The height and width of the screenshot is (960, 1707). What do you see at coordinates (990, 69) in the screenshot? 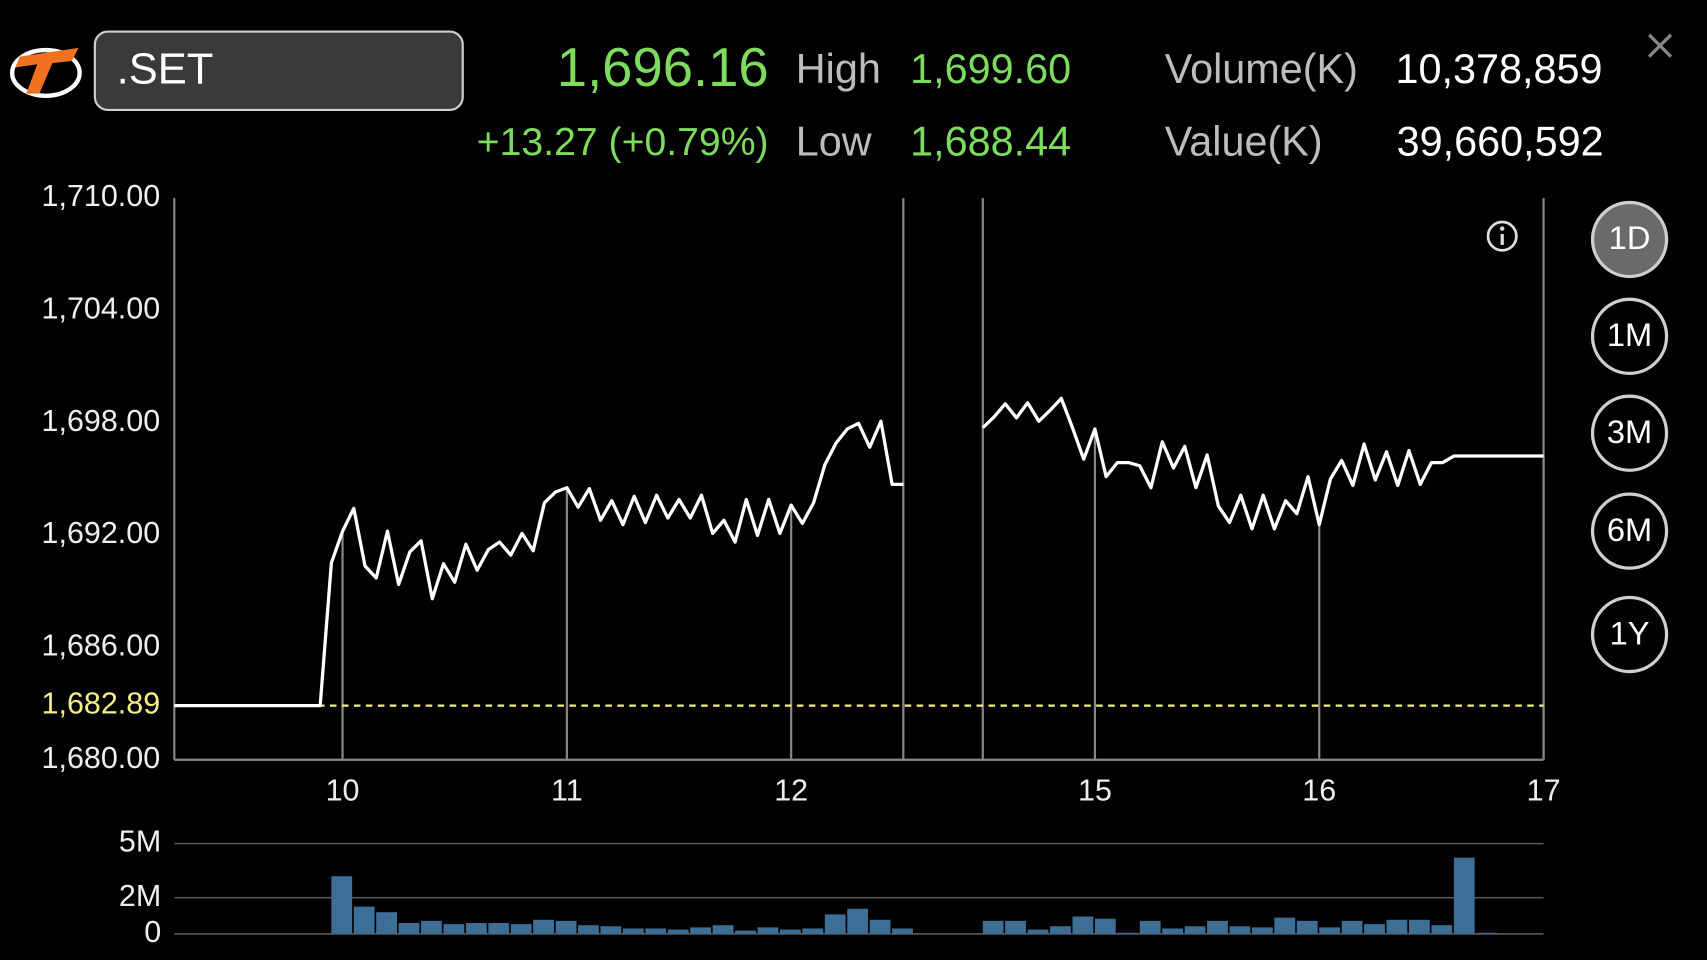
I see `high: 1,699.60` at bounding box center [990, 69].